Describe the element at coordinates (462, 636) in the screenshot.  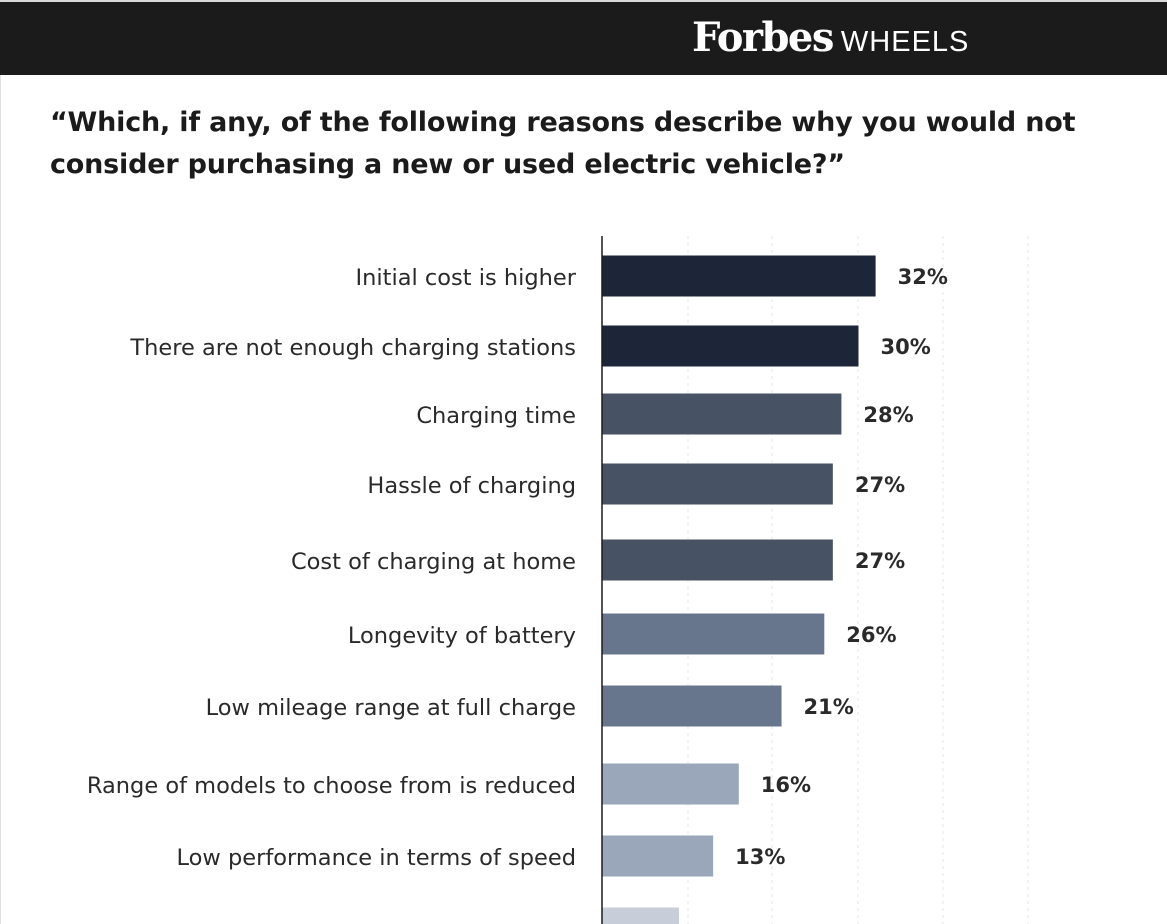
I see `category-label: Longevity of battery` at that location.